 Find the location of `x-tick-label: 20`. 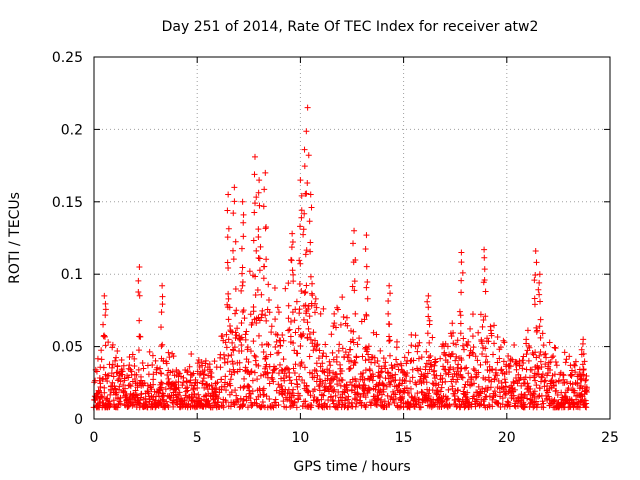

x-tick-label: 20 is located at coordinates (507, 438).